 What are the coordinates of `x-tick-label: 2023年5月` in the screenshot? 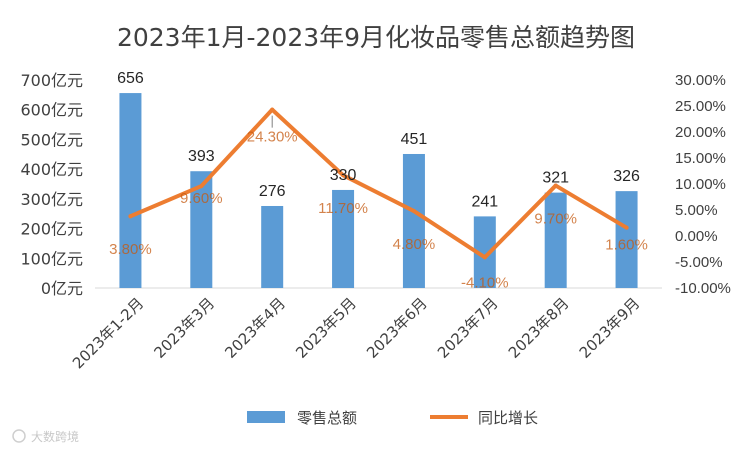 It's located at (326, 328).